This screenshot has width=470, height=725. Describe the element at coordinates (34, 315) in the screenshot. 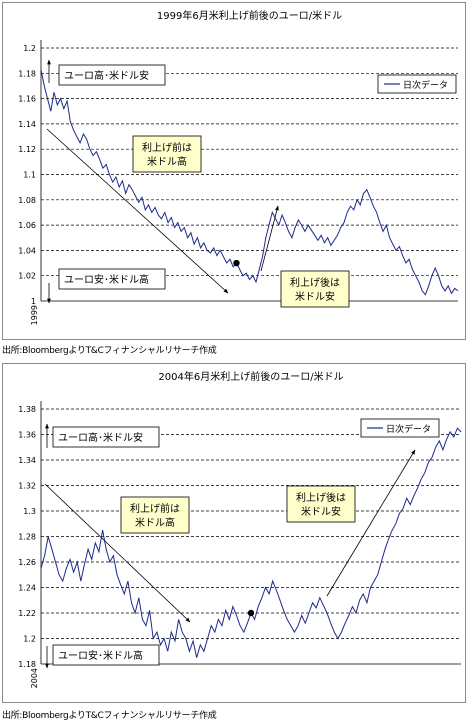

I see `x-axis-label: 1999` at that location.